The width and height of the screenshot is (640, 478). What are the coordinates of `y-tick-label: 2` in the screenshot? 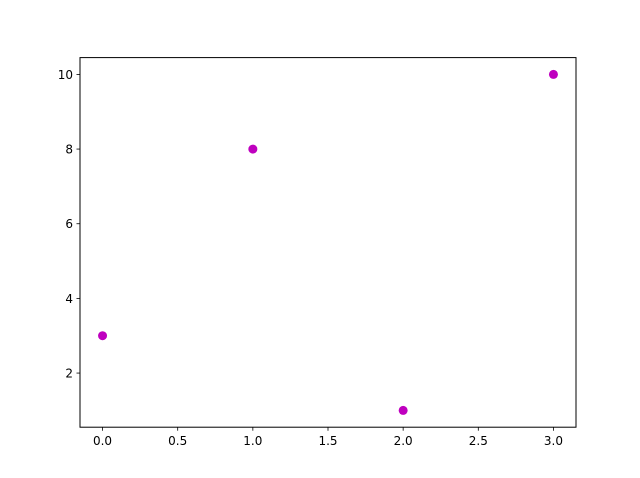 It's located at (69, 374).